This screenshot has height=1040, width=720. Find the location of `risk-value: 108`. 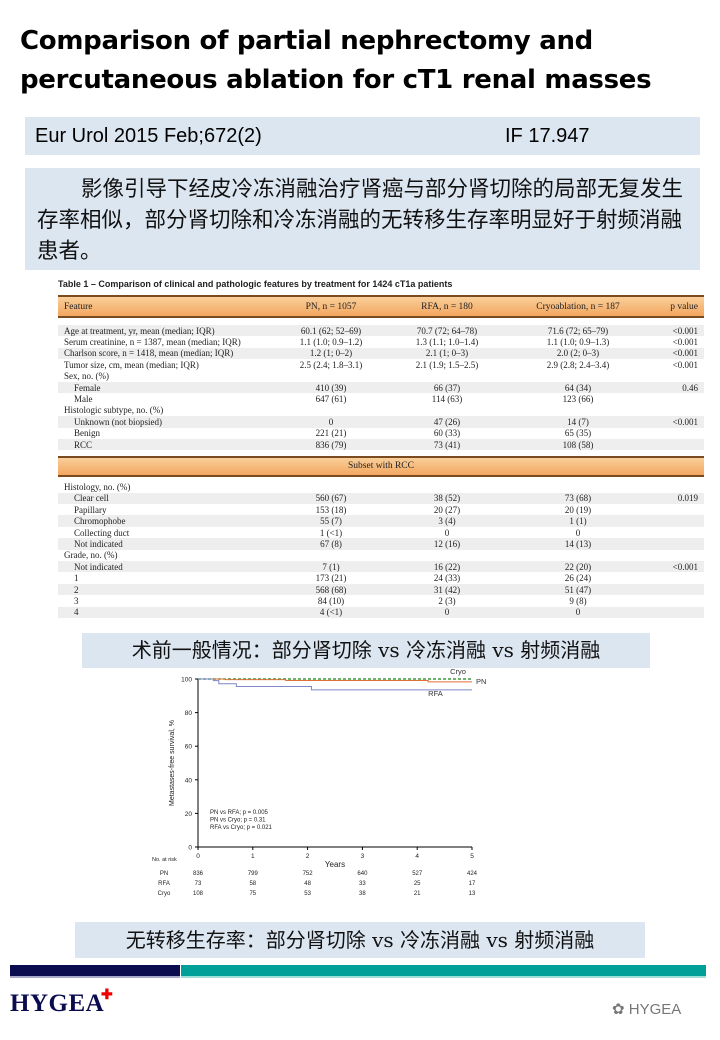

risk-value: 108 is located at coordinates (198, 894).